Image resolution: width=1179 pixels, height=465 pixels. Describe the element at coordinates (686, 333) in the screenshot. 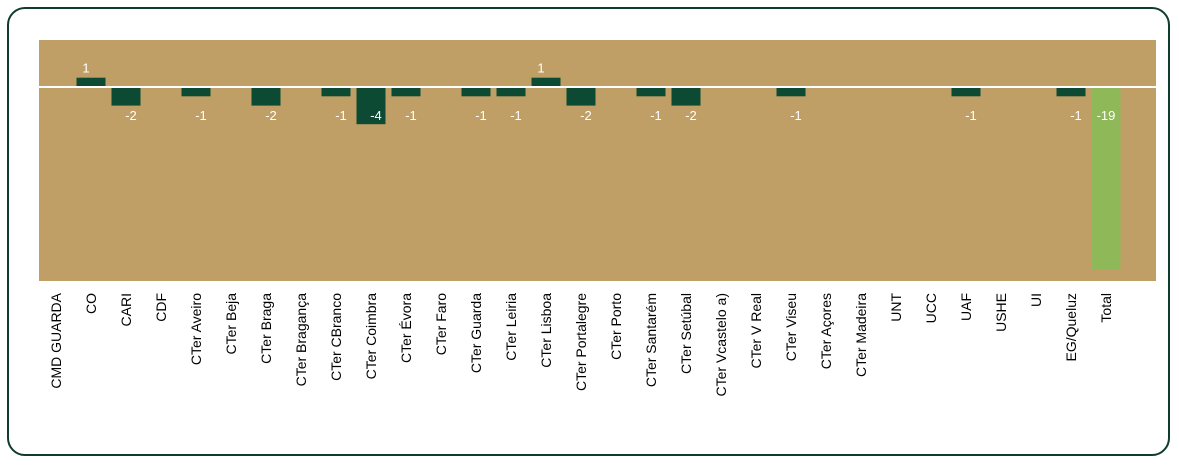

I see `category-label-18: CTer Setúbal` at that location.